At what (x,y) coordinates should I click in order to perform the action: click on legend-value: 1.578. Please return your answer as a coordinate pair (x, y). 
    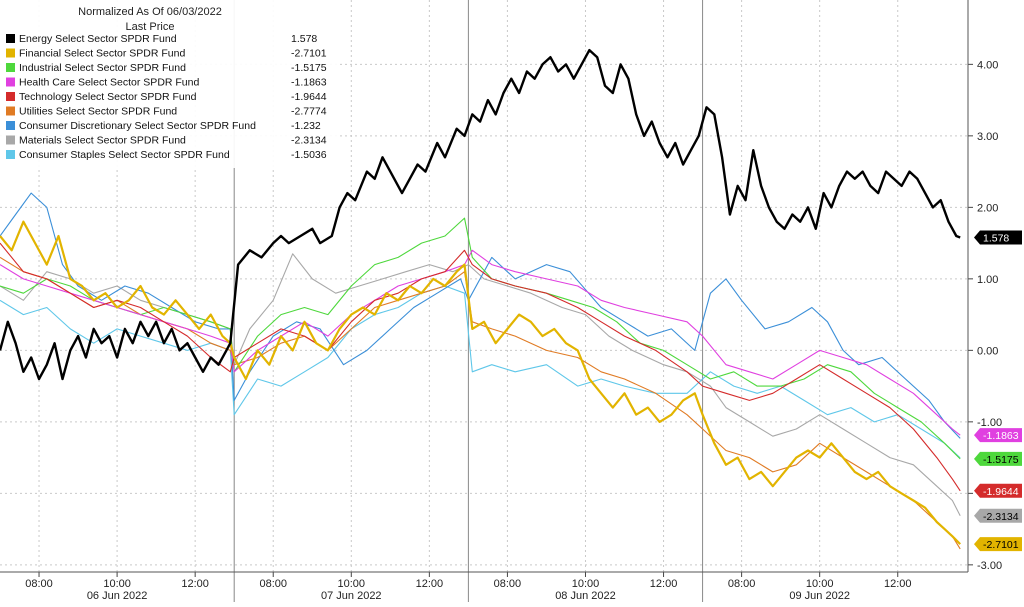
    Looking at the image, I should click on (304, 39).